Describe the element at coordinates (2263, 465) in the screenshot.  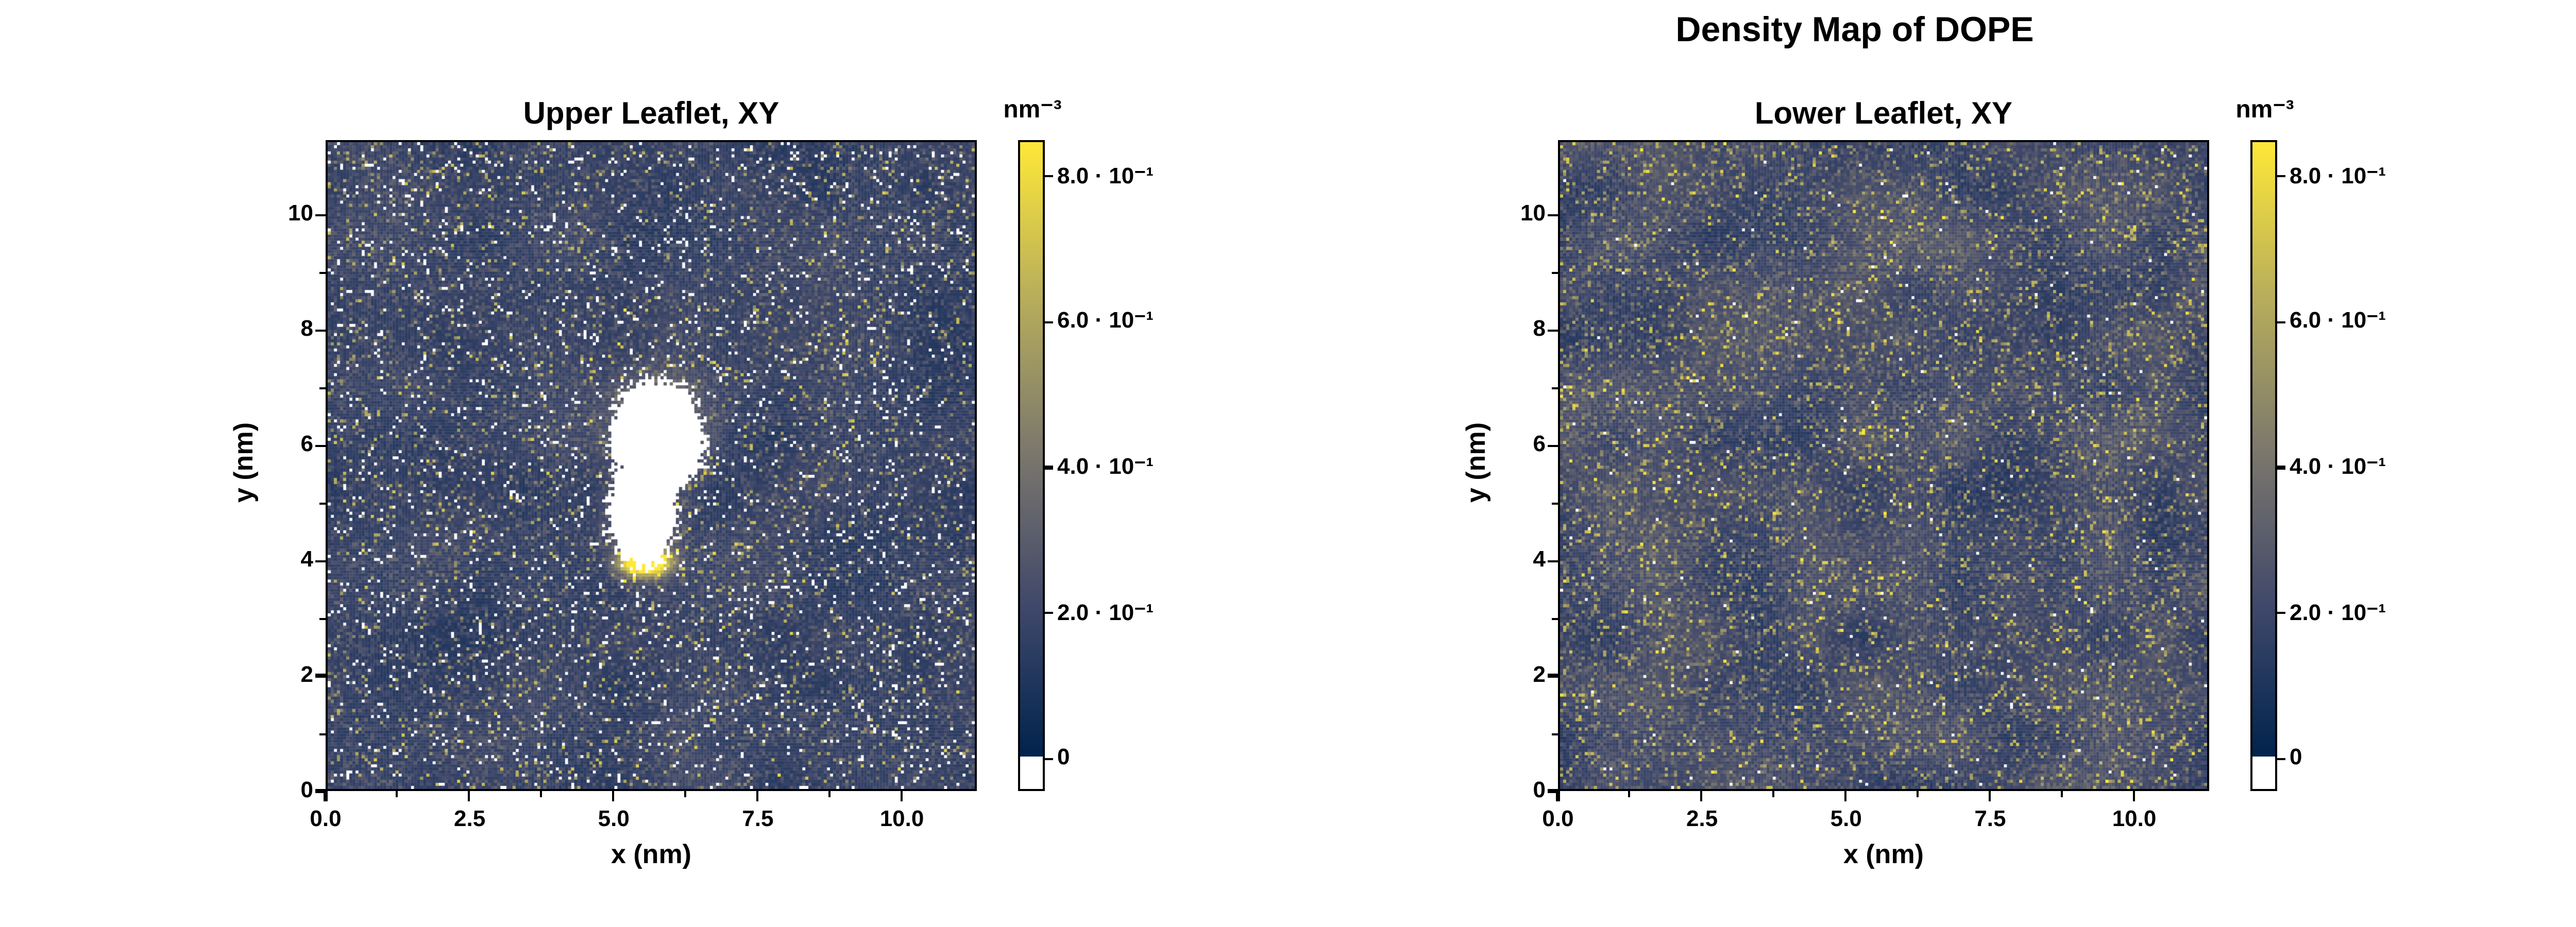
I see `lower-colorbar` at that location.